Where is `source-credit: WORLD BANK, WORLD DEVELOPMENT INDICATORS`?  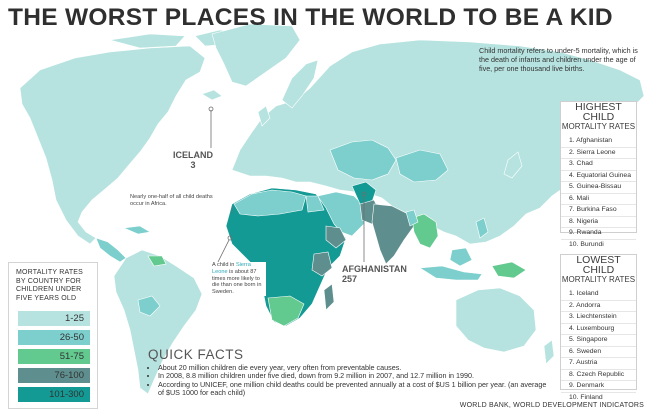
source-credit: WORLD BANK, WORLD DEVELOPMENT INDICATORS is located at coordinates (551, 405).